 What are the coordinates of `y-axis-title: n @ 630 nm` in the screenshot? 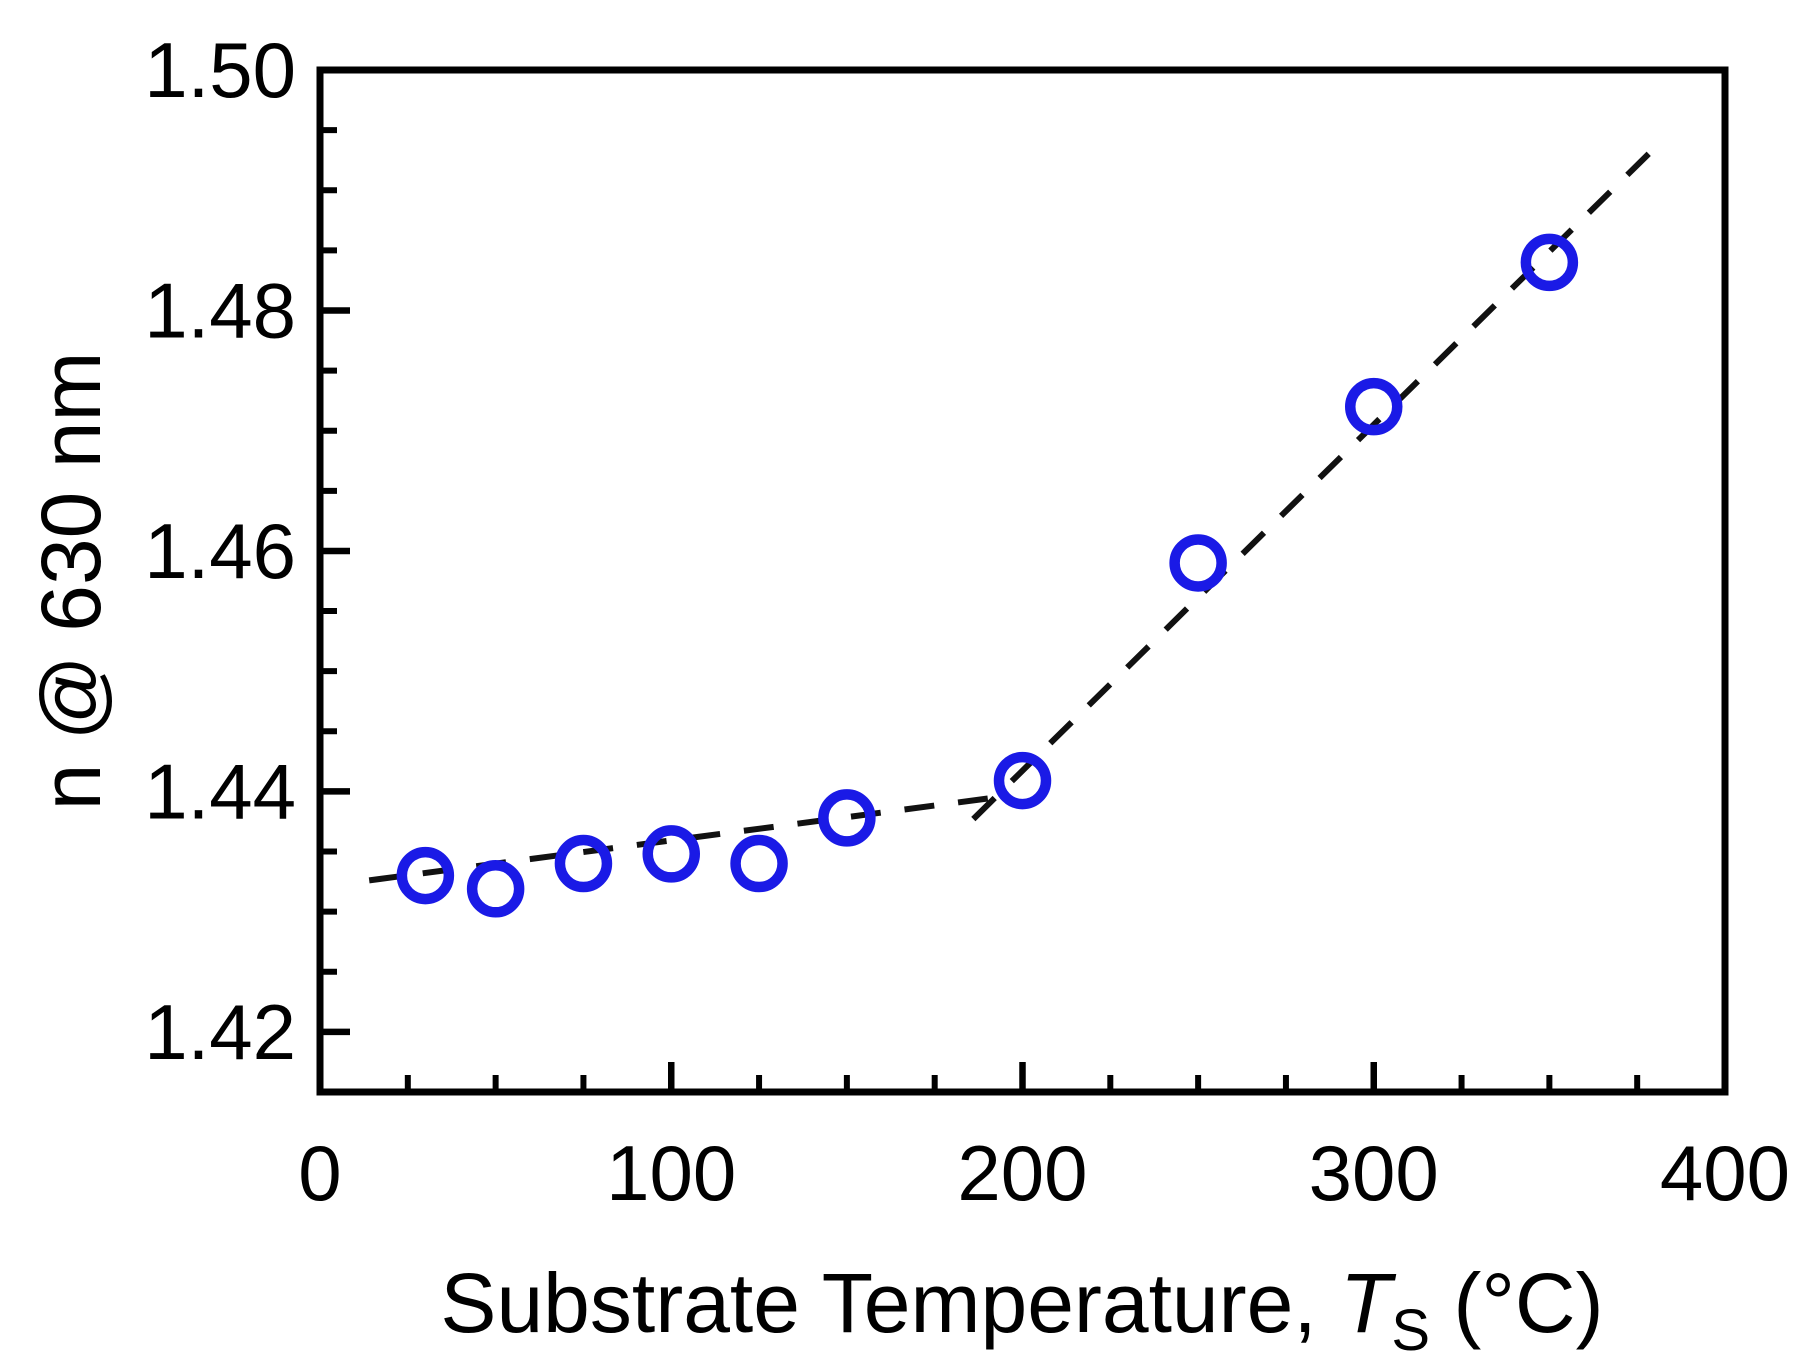 It's located at (71, 581).